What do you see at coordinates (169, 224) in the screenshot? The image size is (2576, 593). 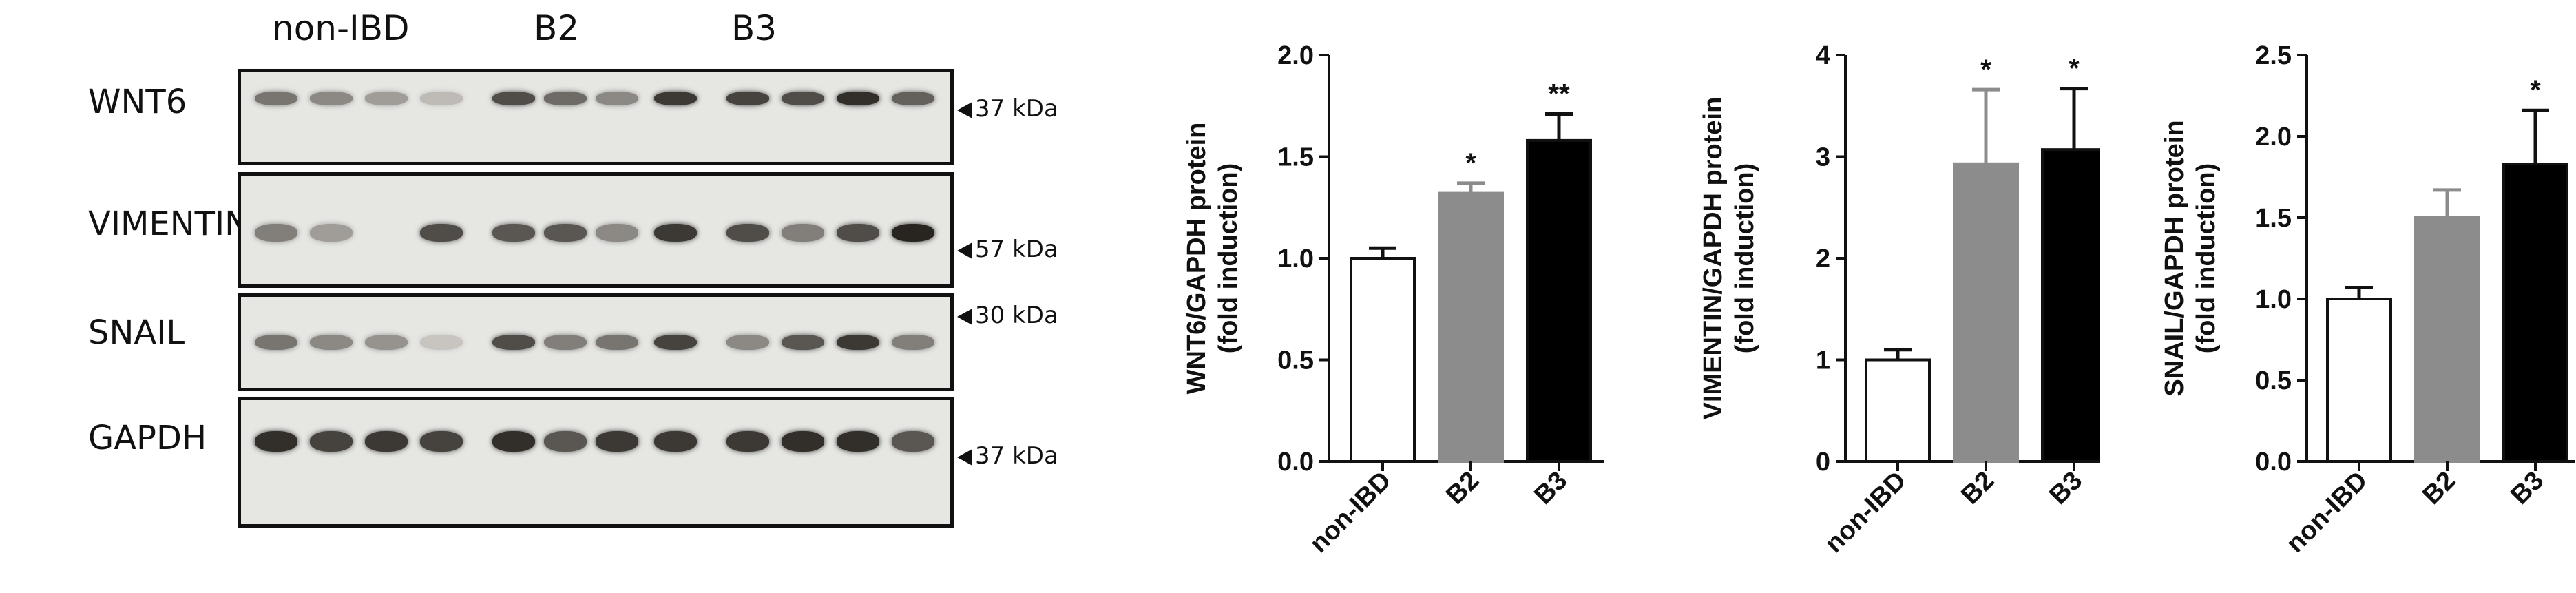 I see `row-label-vimentin: VIMENTIN` at bounding box center [169, 224].